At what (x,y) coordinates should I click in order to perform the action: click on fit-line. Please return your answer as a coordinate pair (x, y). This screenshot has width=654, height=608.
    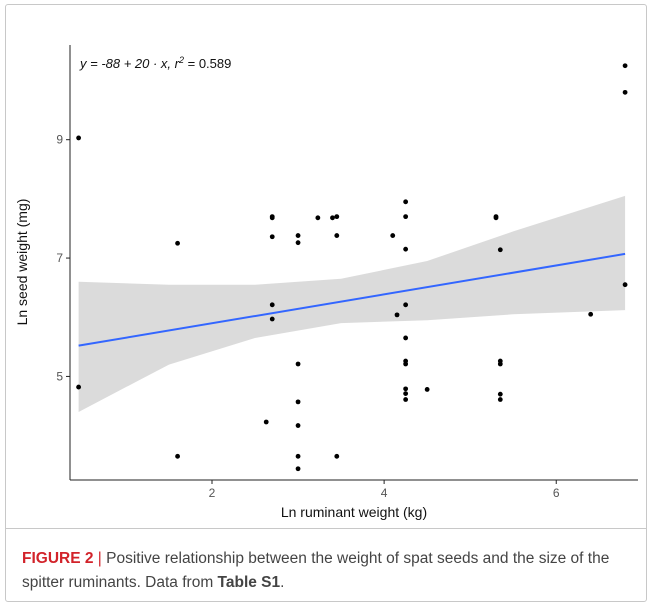
    Looking at the image, I should click on (352, 299).